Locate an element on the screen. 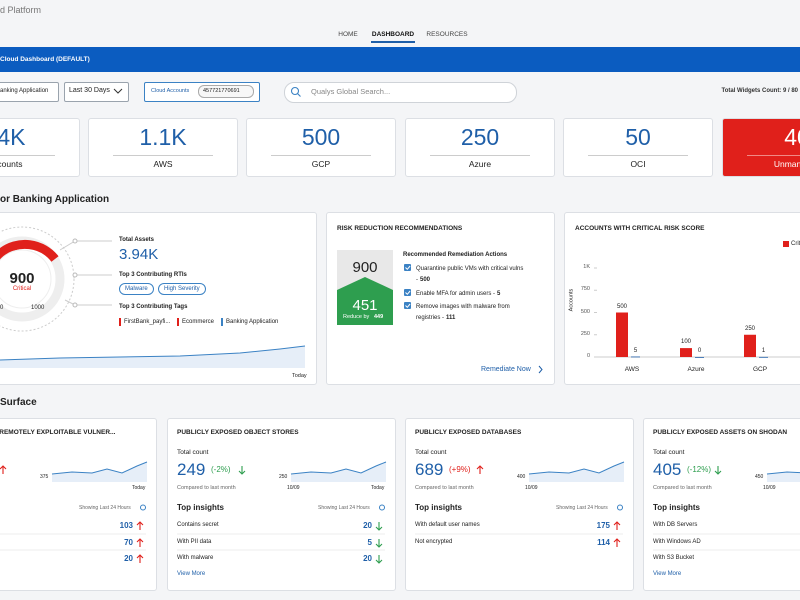  total-change: (-12%) is located at coordinates (699, 469).